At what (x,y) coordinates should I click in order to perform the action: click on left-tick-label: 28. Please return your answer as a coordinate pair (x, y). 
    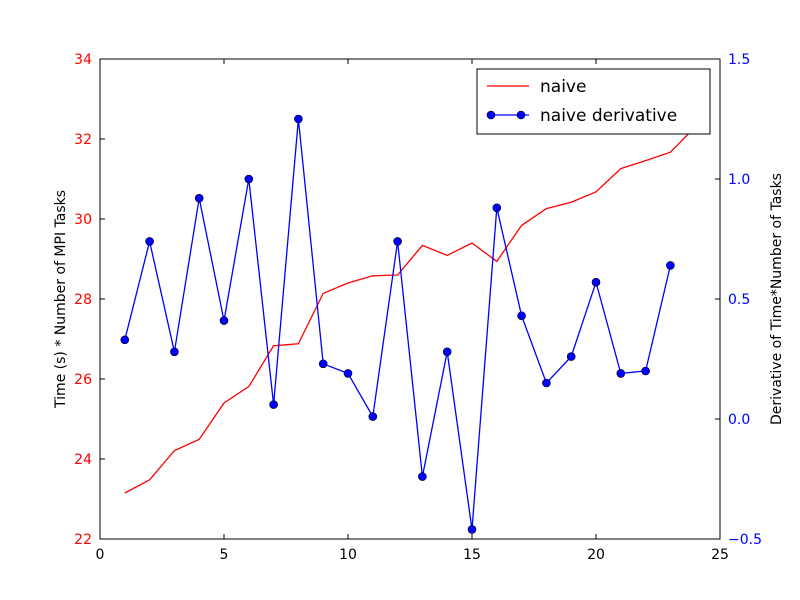
    Looking at the image, I should click on (83, 300).